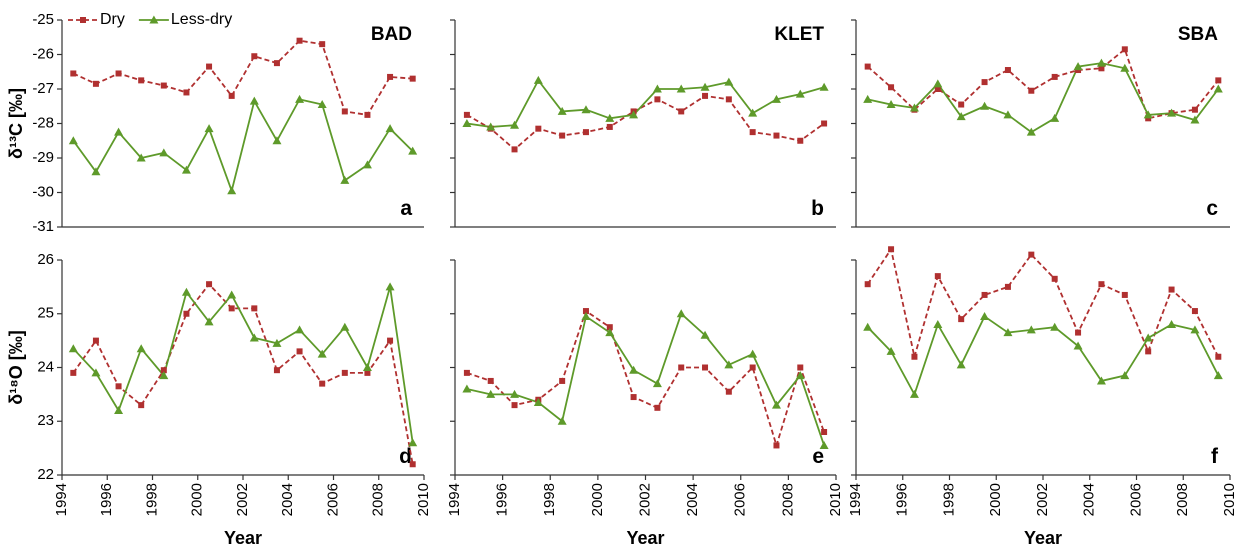 The height and width of the screenshot is (550, 1238). Describe the element at coordinates (43, 226) in the screenshot. I see `y-tick-label: -31` at that location.